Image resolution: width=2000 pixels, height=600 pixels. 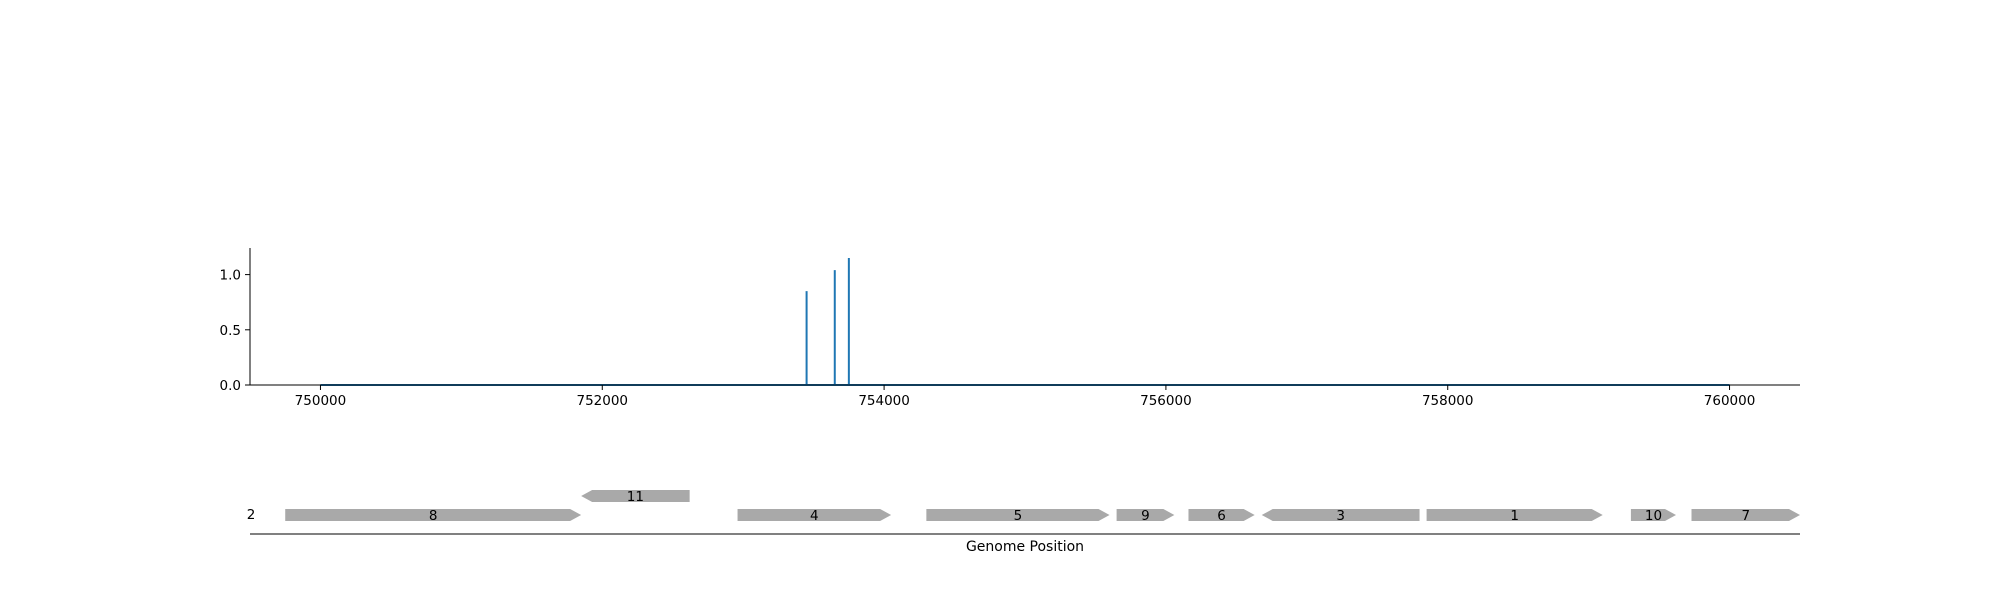 I want to click on x-tick-label: 760000, so click(x=1730, y=401).